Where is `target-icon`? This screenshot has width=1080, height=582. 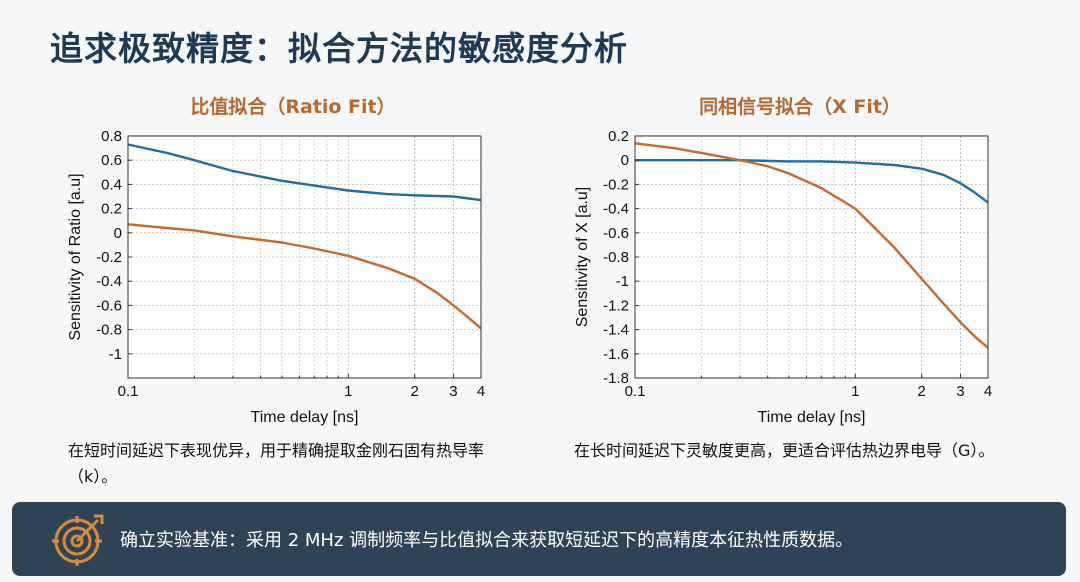
target-icon is located at coordinates (78, 540).